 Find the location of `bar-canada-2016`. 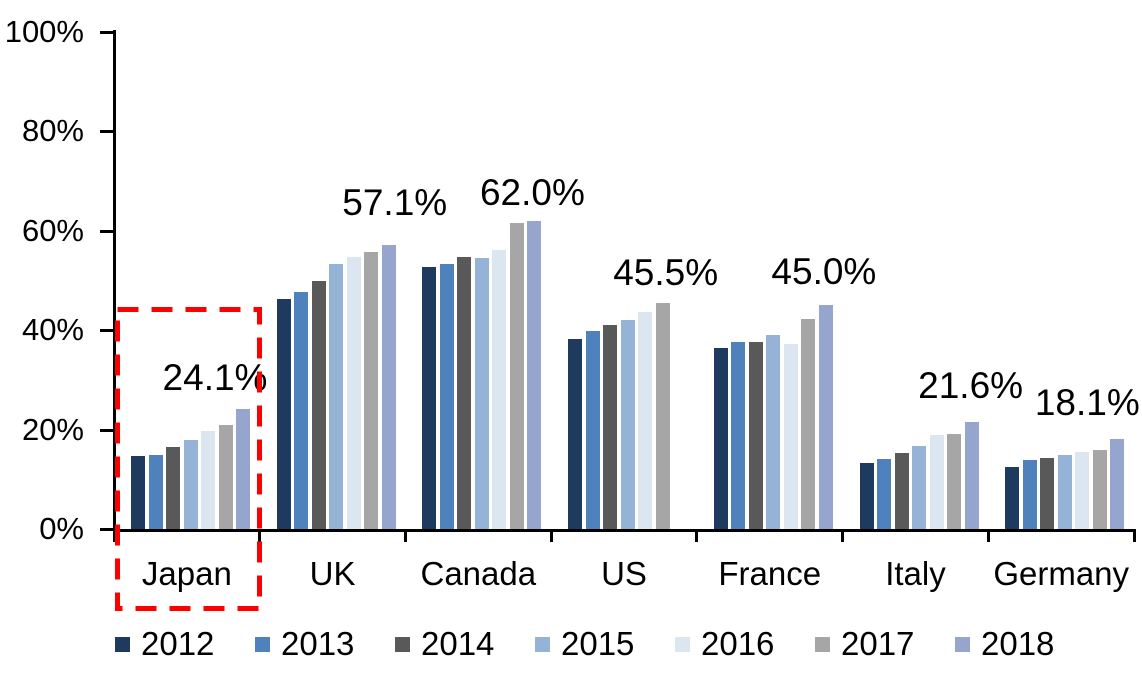

bar-canada-2016 is located at coordinates (499, 389).